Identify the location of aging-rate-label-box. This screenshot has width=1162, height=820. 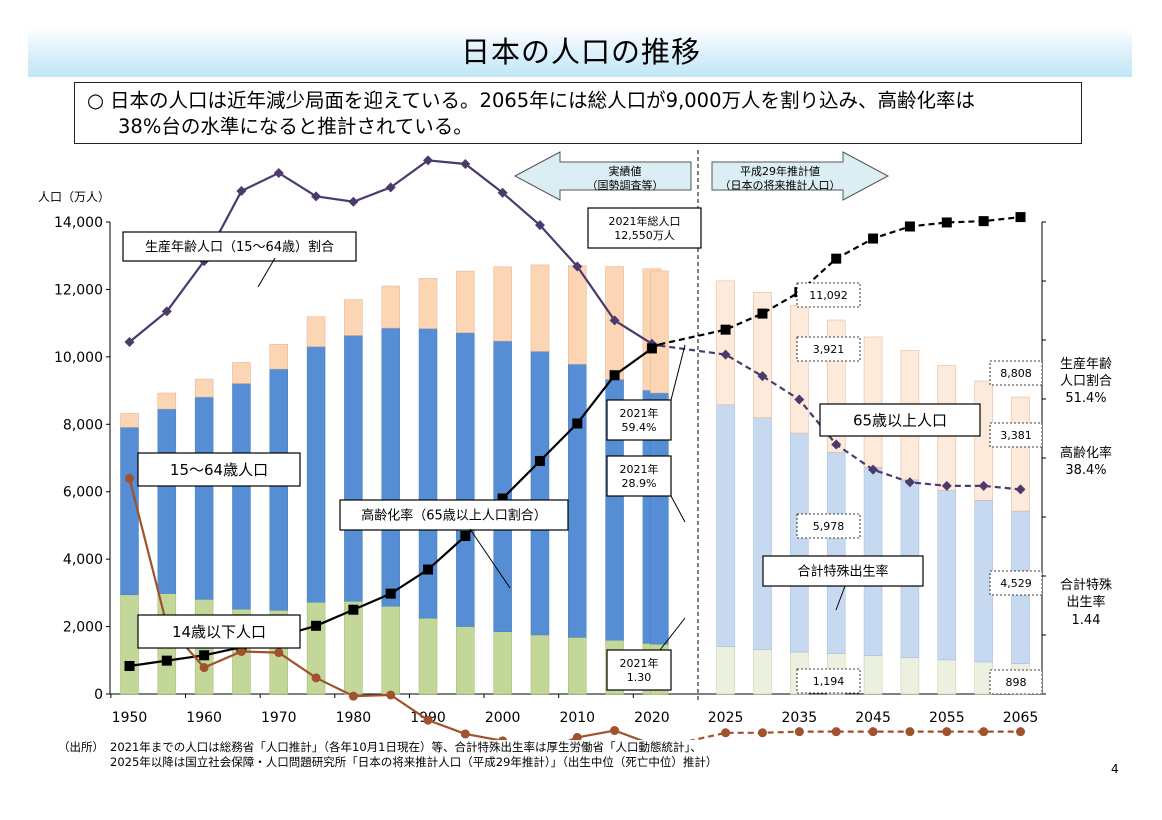
(454, 515).